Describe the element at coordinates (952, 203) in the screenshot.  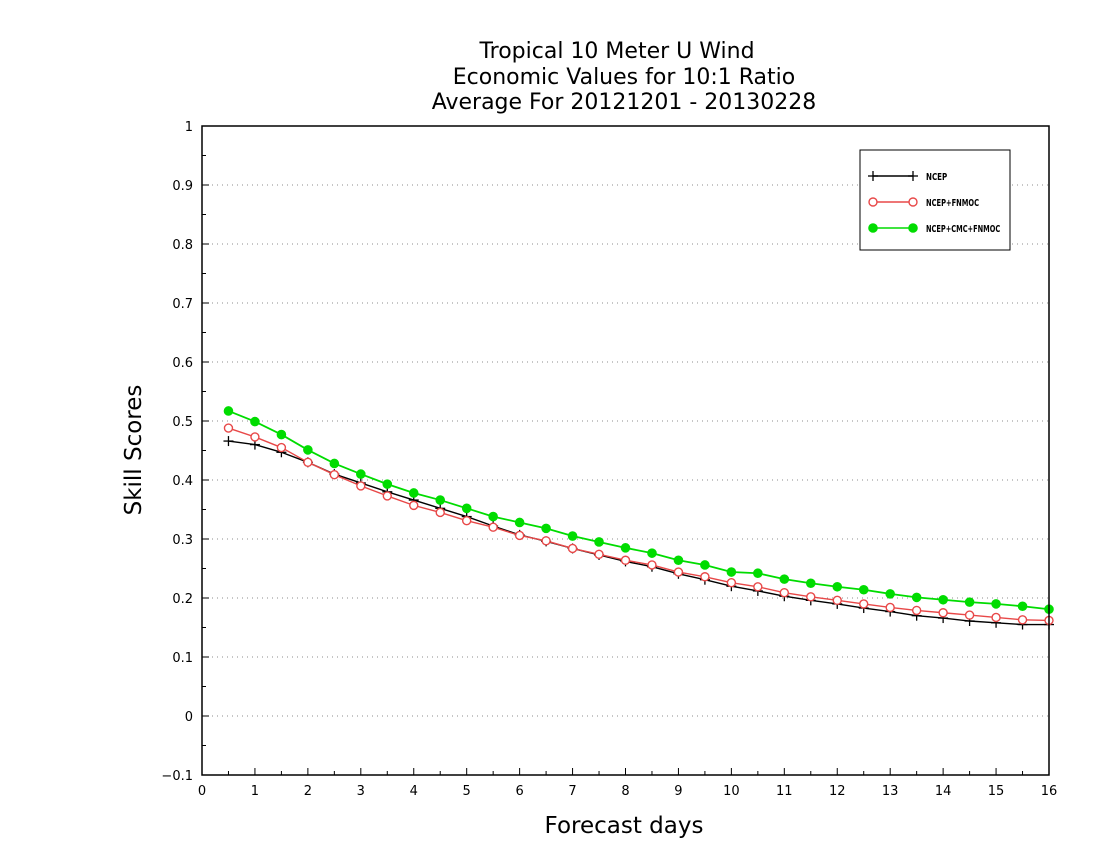
I see `legend-label: NCEP+FNMOC` at that location.